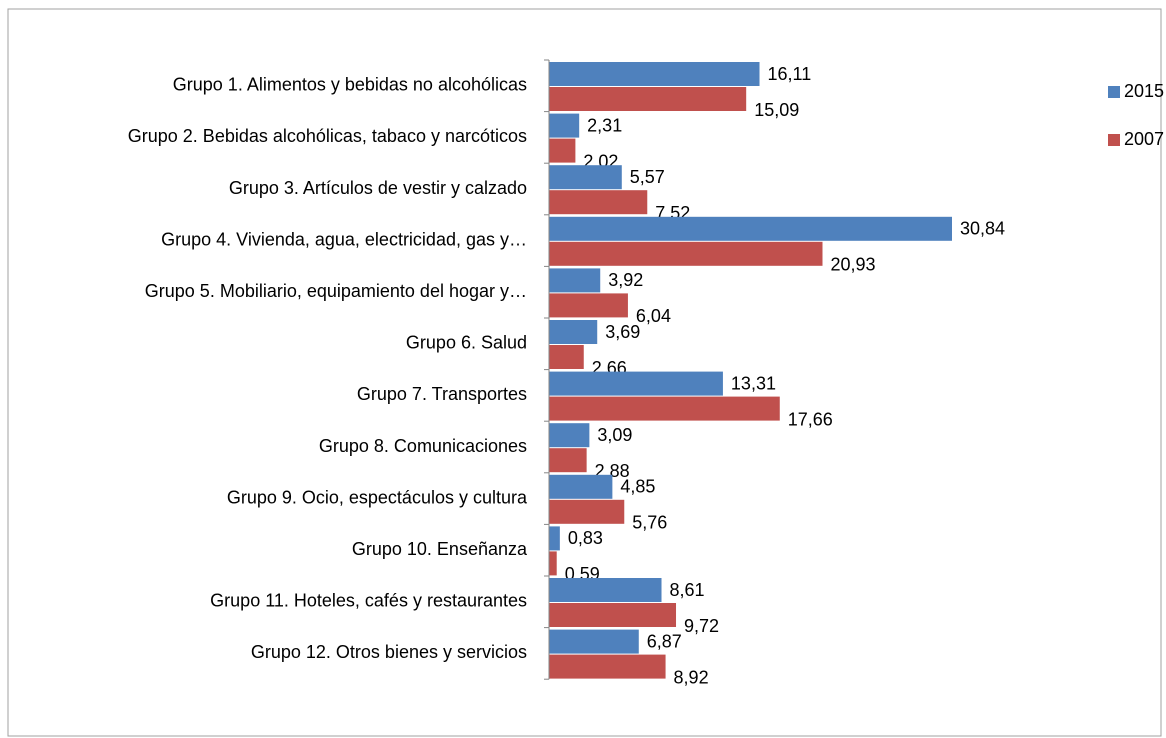 This screenshot has width=1166, height=738. Describe the element at coordinates (625, 280) in the screenshot. I see `value-label: 3,92` at that location.